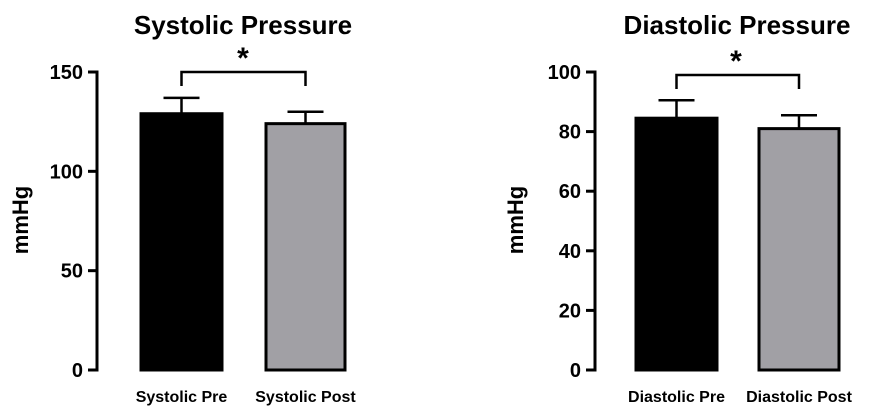 Image resolution: width=875 pixels, height=407 pixels. Describe the element at coordinates (243, 25) in the screenshot. I see `chart-title: Systolic Pressure` at that location.